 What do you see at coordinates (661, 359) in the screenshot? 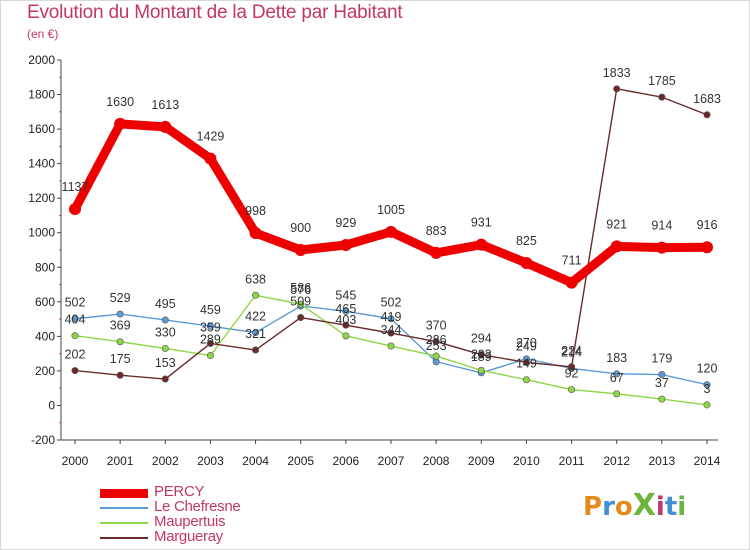
I see `data-label-le-chefresne: 179` at bounding box center [661, 359].